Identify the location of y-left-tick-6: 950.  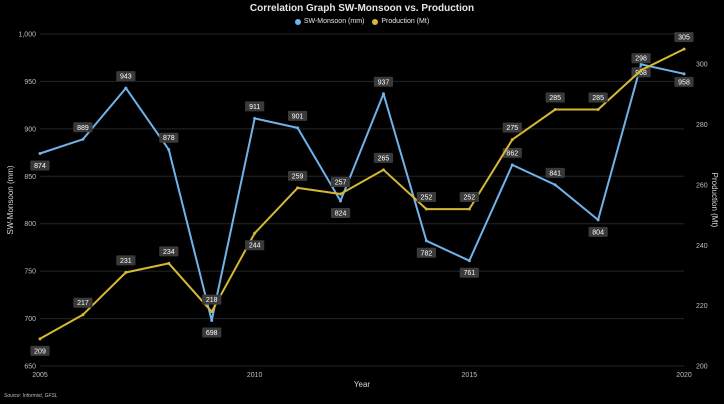
(30, 82).